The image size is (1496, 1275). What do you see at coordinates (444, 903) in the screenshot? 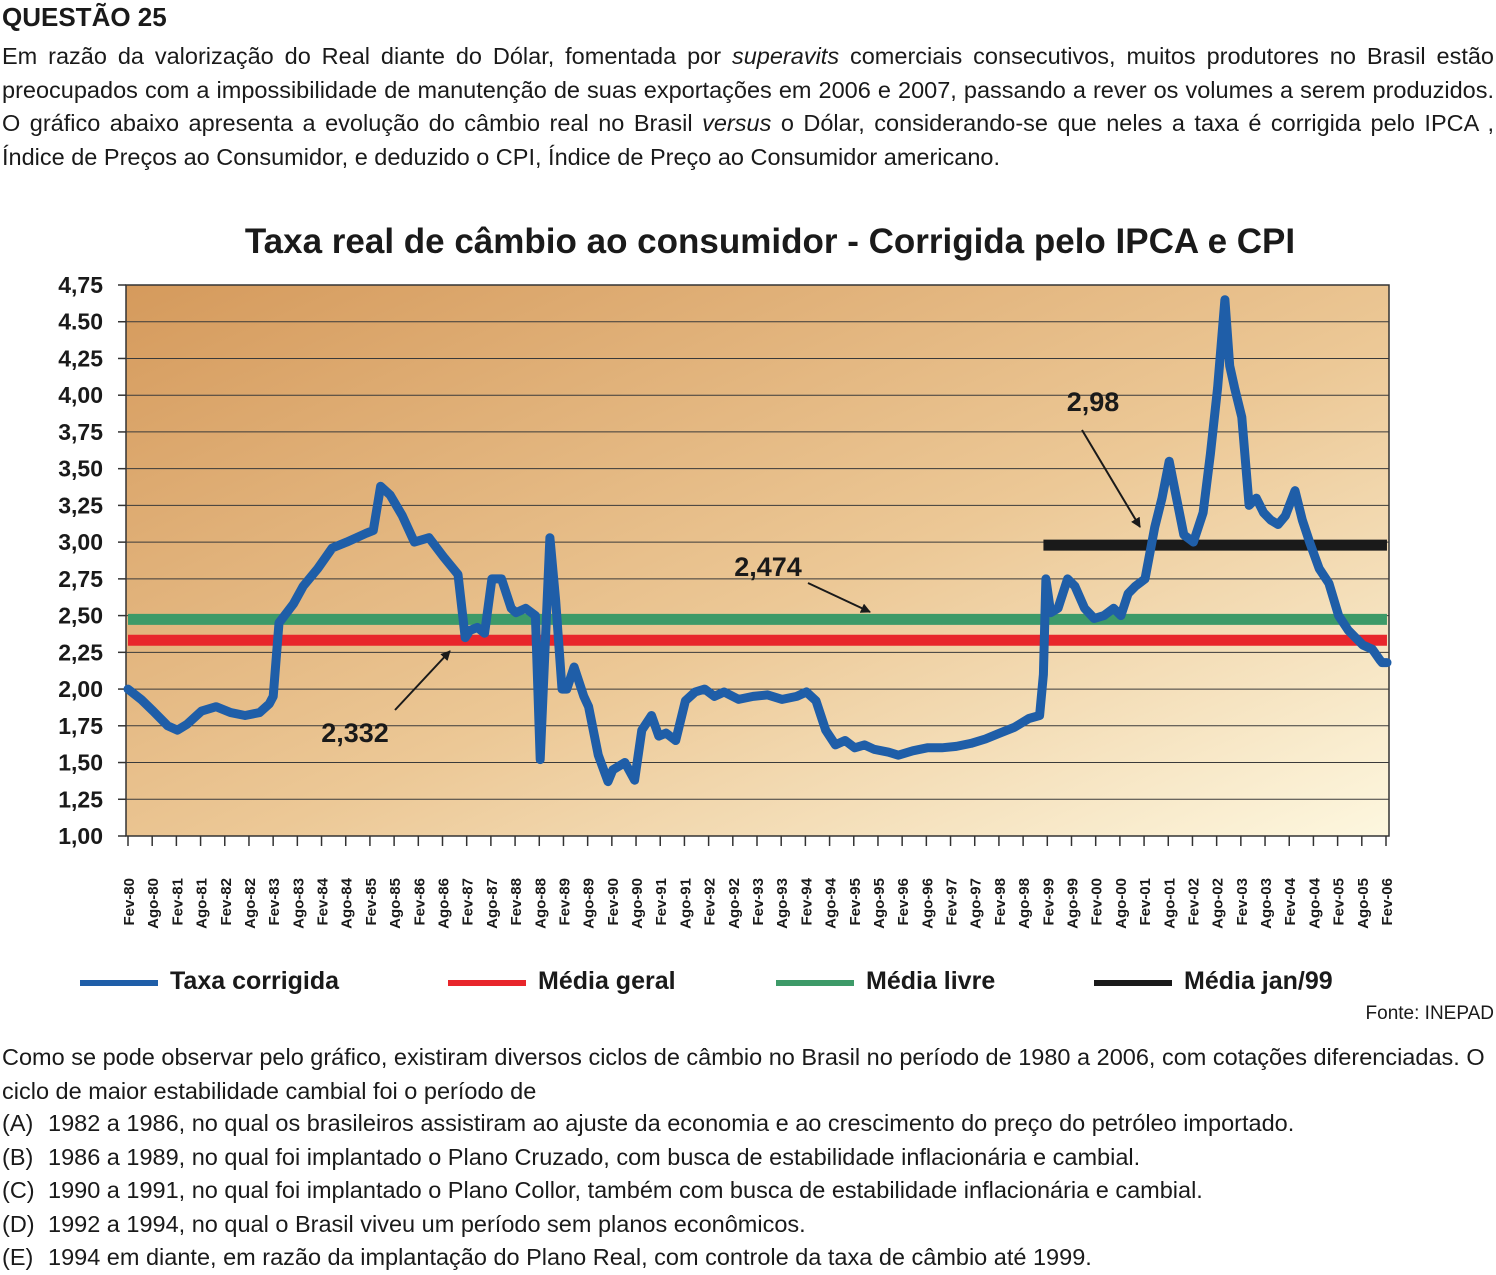
I see `x-tick-label: Ago-86` at bounding box center [444, 903].